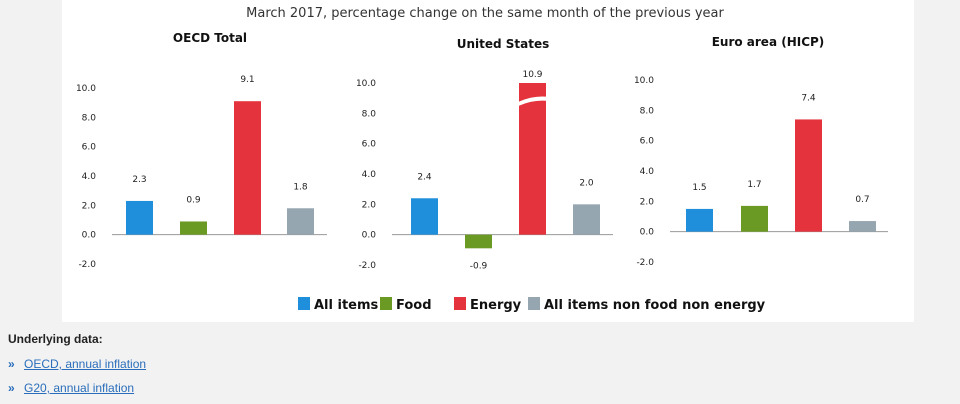  Describe the element at coordinates (139, 180) in the screenshot. I see `data-label: 2.3` at that location.